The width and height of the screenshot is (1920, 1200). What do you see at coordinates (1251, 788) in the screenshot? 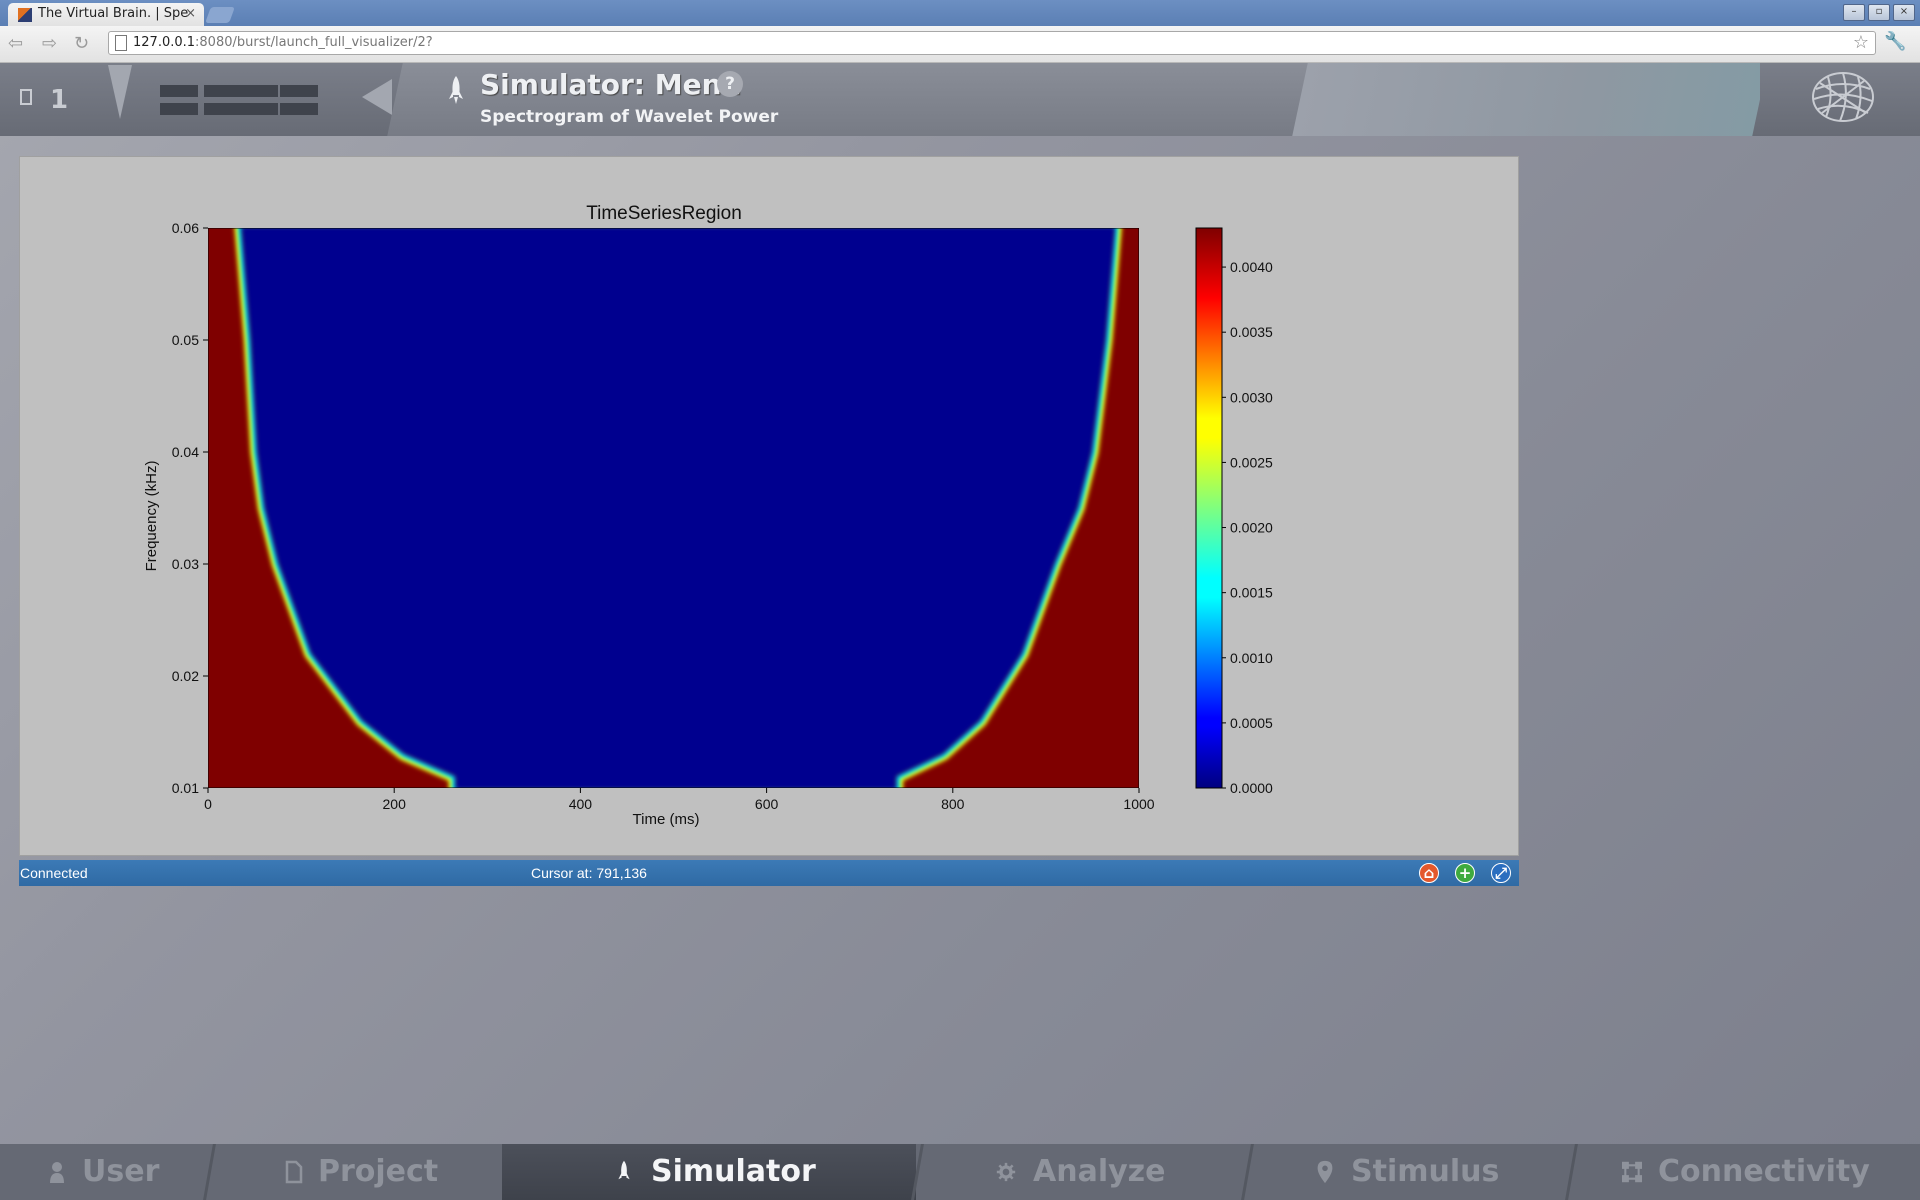
I see `colorbar-tick-label: 0.0000` at bounding box center [1251, 788].